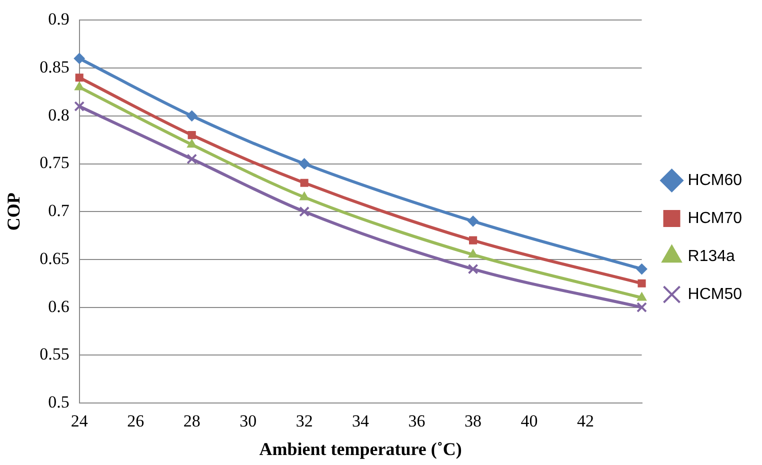  Describe the element at coordinates (59, 210) in the screenshot. I see `y-tick-label: 0.7` at that location.